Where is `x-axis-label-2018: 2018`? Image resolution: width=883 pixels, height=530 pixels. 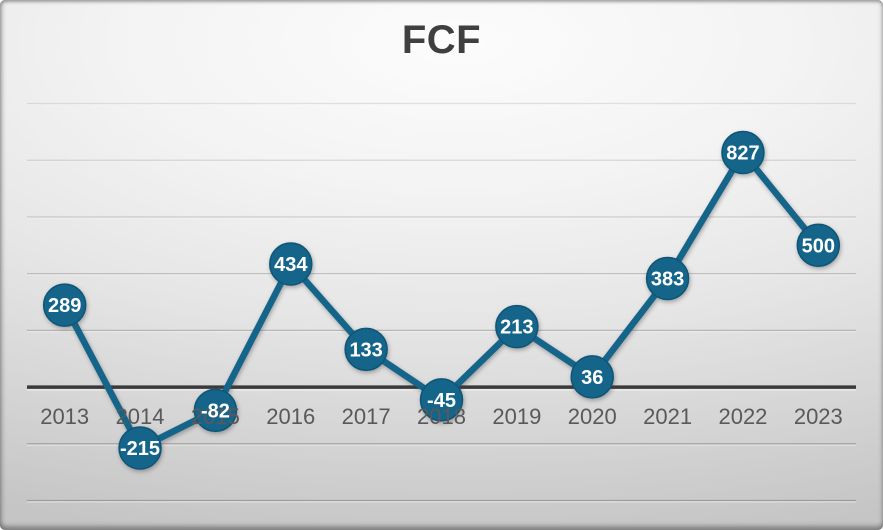 x-axis-label-2018: 2018 is located at coordinates (441, 416).